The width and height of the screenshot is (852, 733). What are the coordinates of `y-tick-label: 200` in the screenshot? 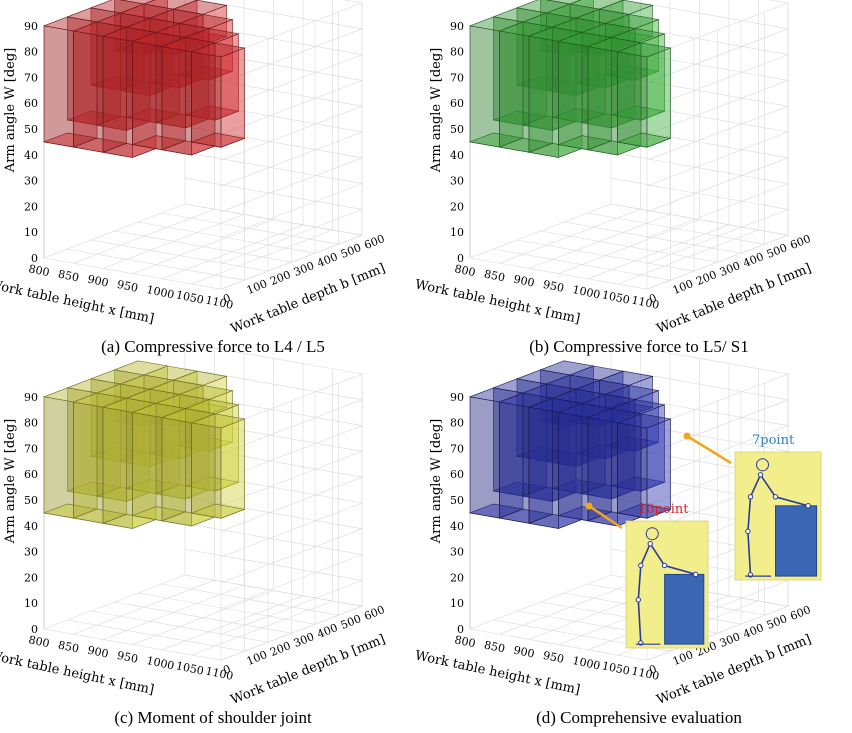 It's located at (280, 649).